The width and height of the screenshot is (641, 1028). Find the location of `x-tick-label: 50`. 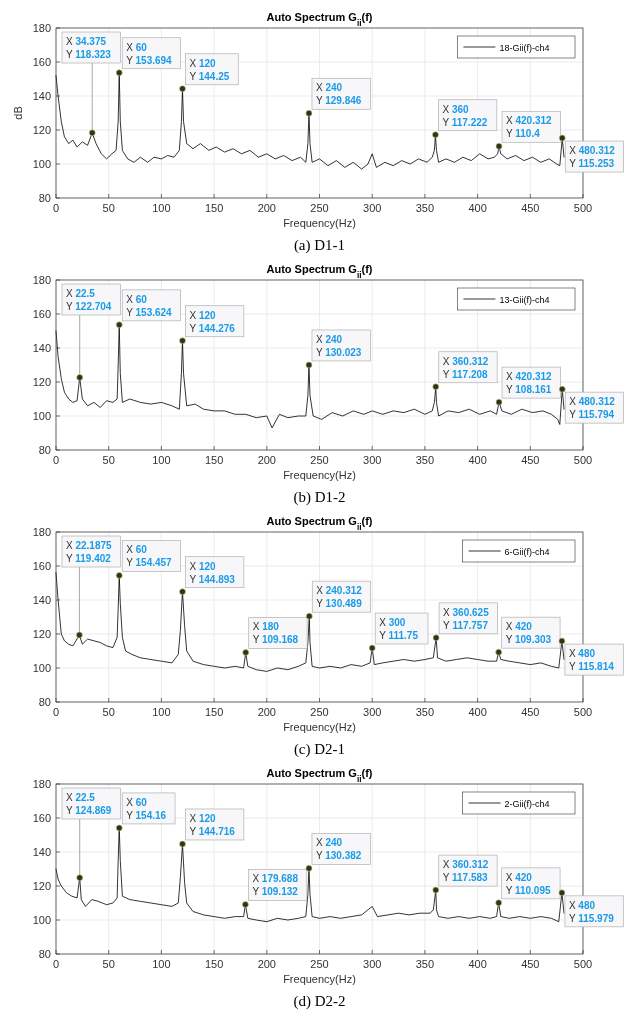

x-tick-label: 50 is located at coordinates (108, 712).